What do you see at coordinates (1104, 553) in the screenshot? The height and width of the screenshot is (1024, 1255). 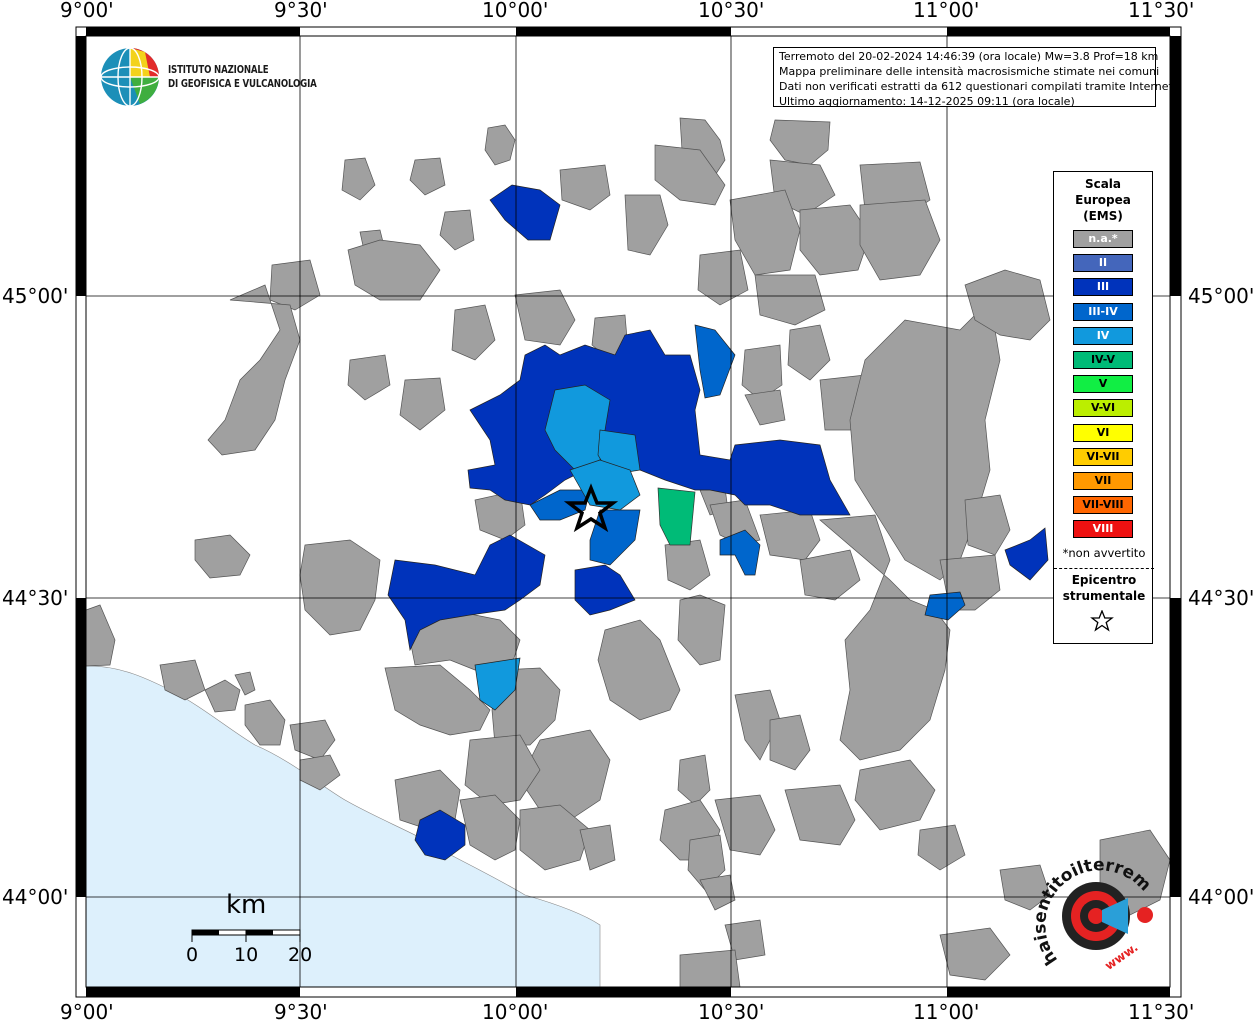 I see `legend-na-note: *non avvertito` at bounding box center [1104, 553].